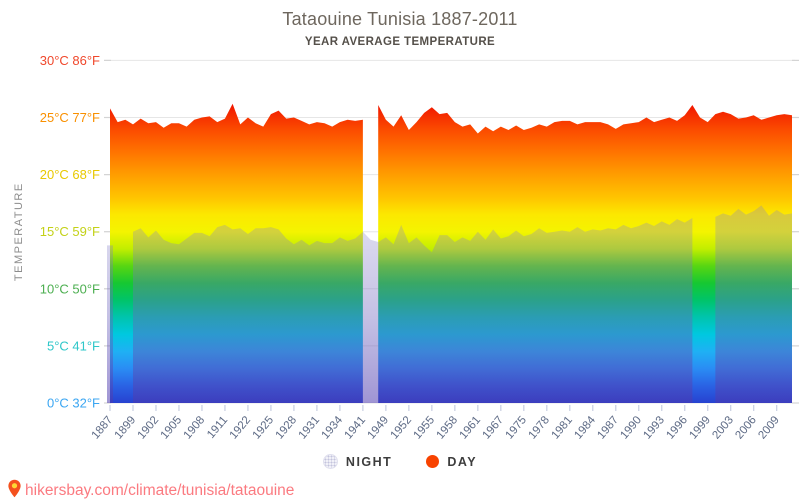 The height and width of the screenshot is (503, 800). What do you see at coordinates (400, 42) in the screenshot?
I see `chart-subtitle: YEAR AVERAGE TEMPERATURE` at bounding box center [400, 42].